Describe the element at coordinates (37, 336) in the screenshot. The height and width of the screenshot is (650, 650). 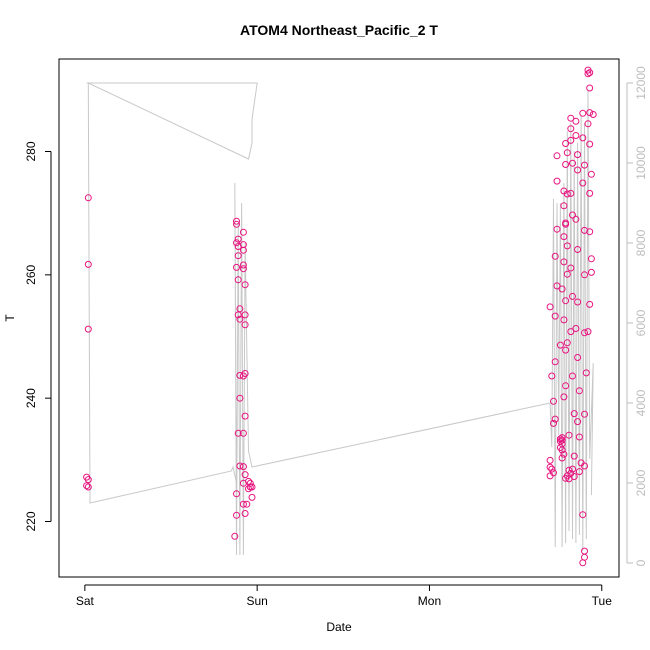
I see `y-axis: 220 240 260 280` at that location.